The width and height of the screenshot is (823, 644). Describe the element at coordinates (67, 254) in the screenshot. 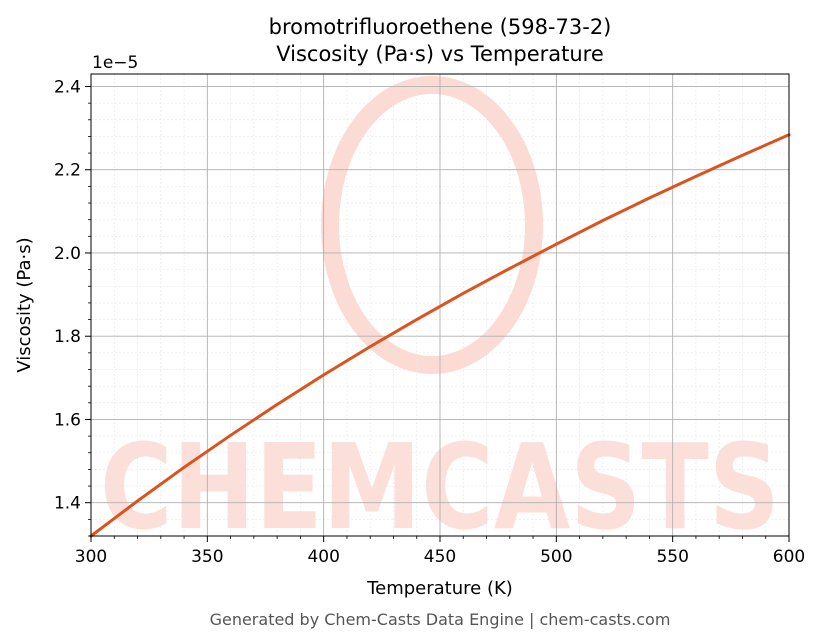

I see `y-tick-label: 2.0` at that location.